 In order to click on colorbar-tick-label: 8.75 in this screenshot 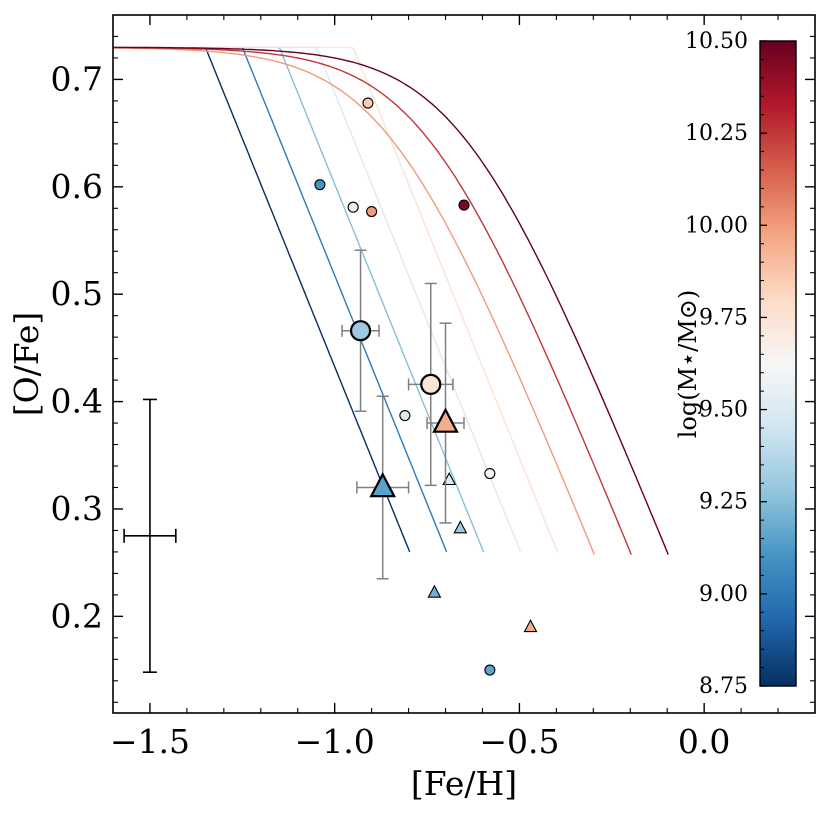, I will do `click(723, 686)`.